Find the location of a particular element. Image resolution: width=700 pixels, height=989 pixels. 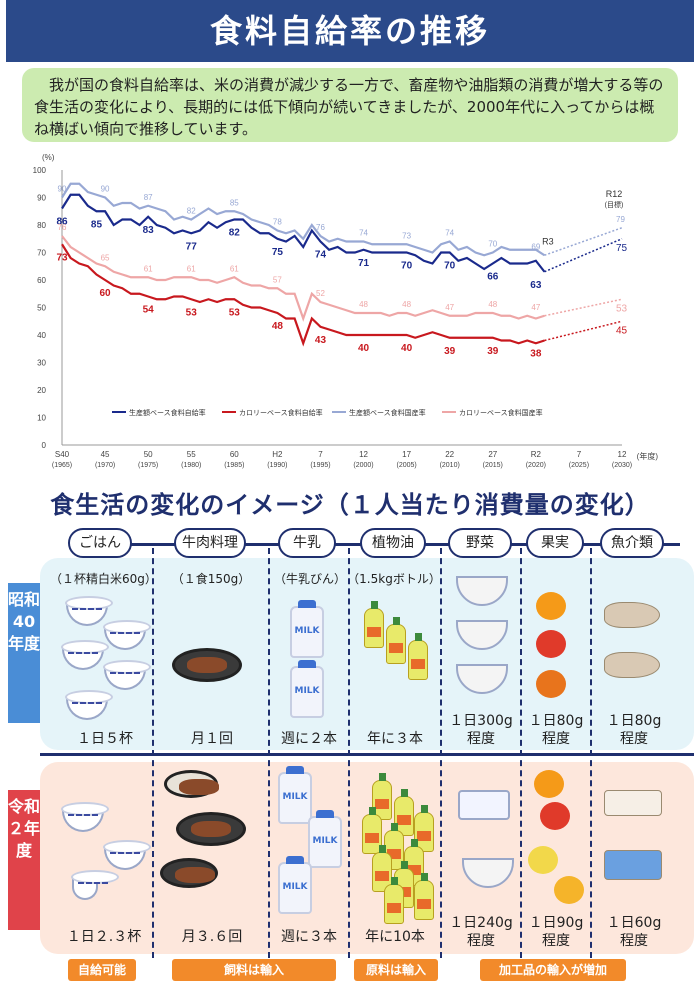

era-a-label: 昭和40年度 is located at coordinates (24, 653).